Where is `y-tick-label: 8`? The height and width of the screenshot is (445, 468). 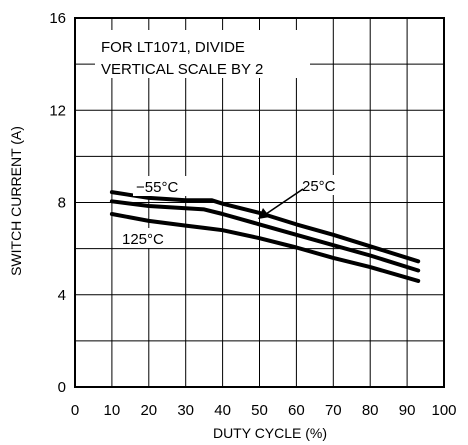
y-tick-label: 8 is located at coordinates (62, 203).